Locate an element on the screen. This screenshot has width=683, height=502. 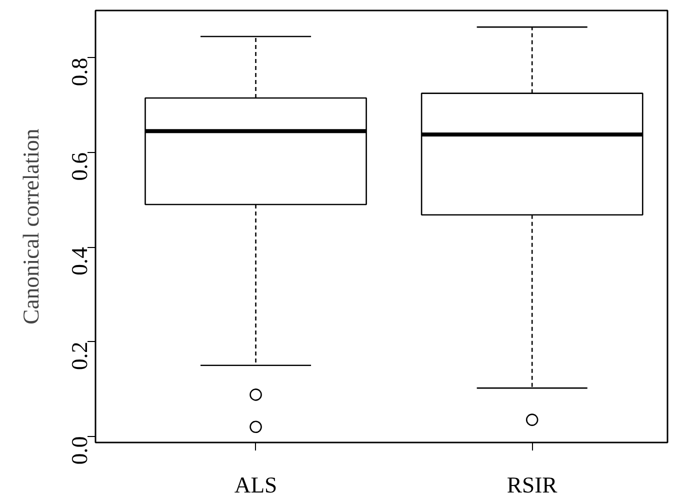
y-axis-title: Canonical correlation is located at coordinates (31, 226).